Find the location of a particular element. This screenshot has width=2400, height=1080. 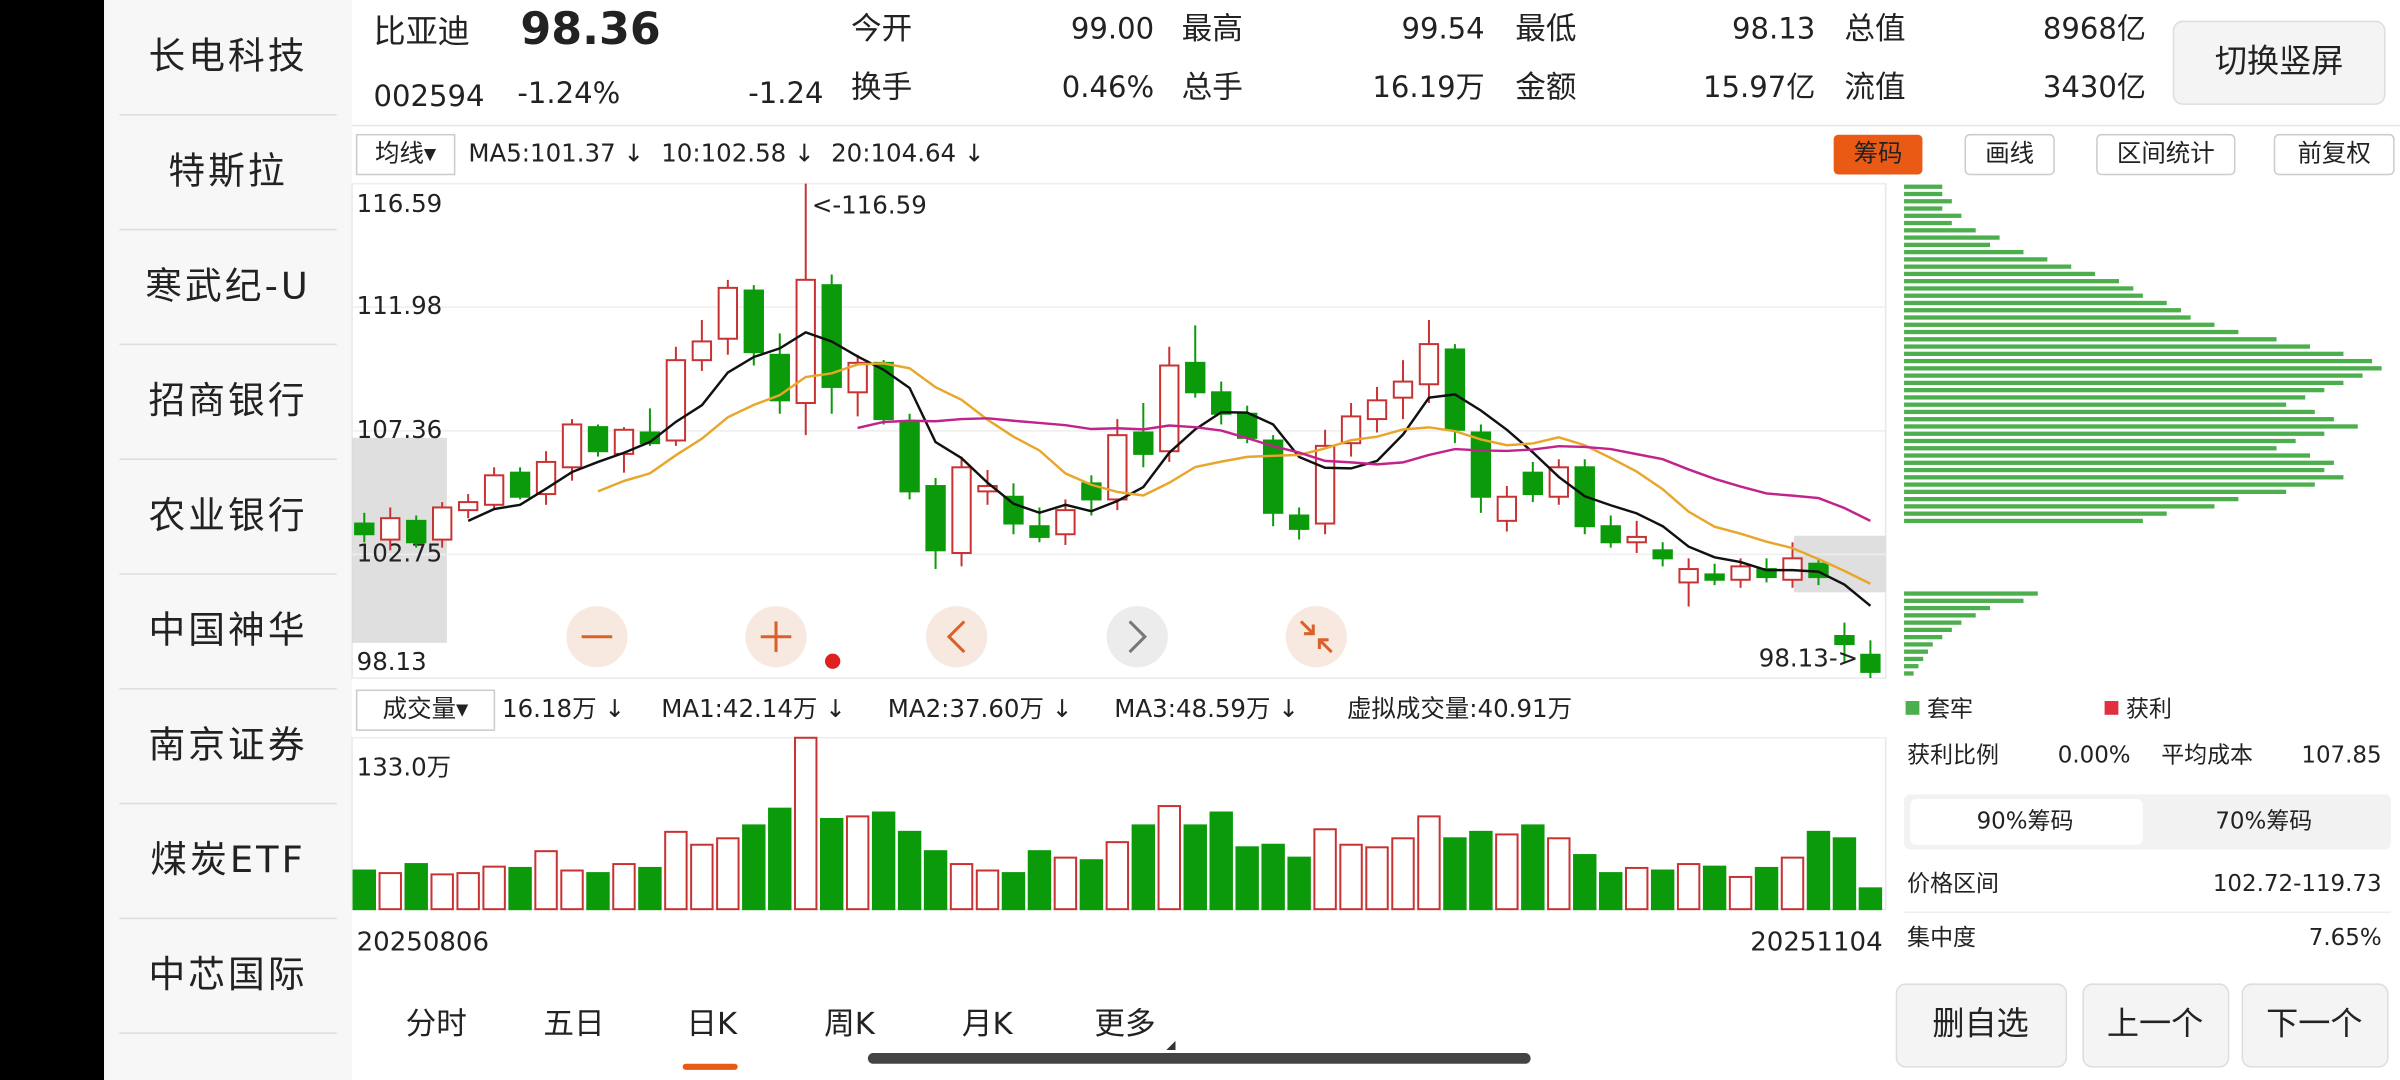

sidebar-item: 煤炭ETF is located at coordinates (228, 859).